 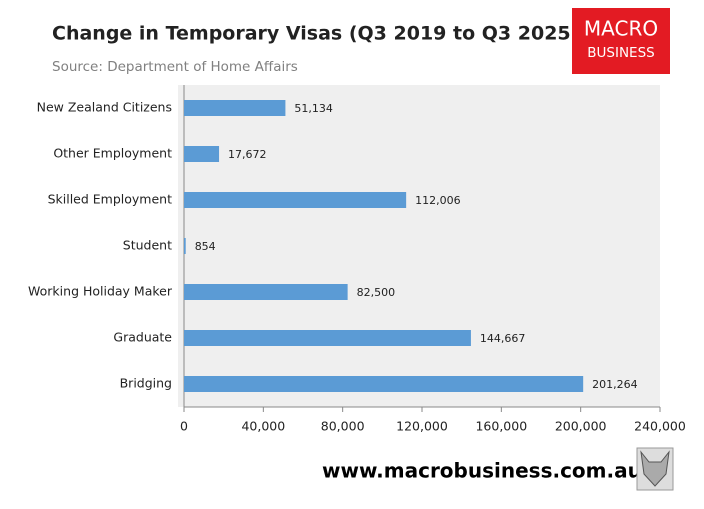 What do you see at coordinates (263, 426) in the screenshot?
I see `x-tick-label: 40,000` at bounding box center [263, 426].